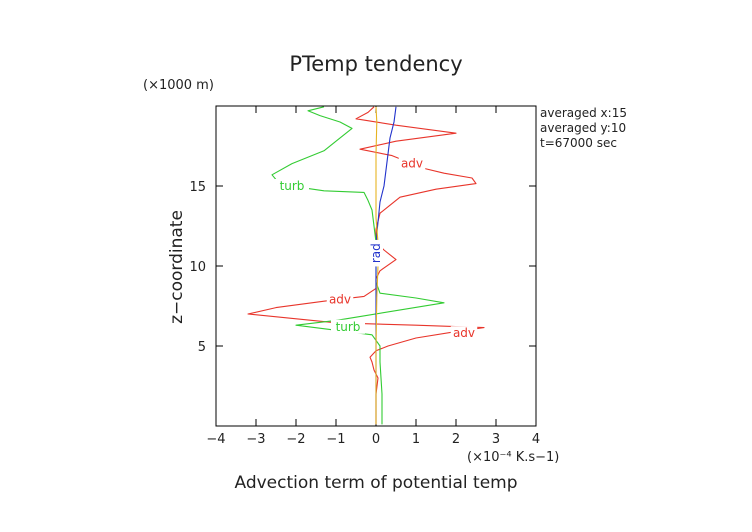 The height and width of the screenshot is (532, 752). What do you see at coordinates (295, 439) in the screenshot?
I see `x-tick-label: −2` at bounding box center [295, 439].